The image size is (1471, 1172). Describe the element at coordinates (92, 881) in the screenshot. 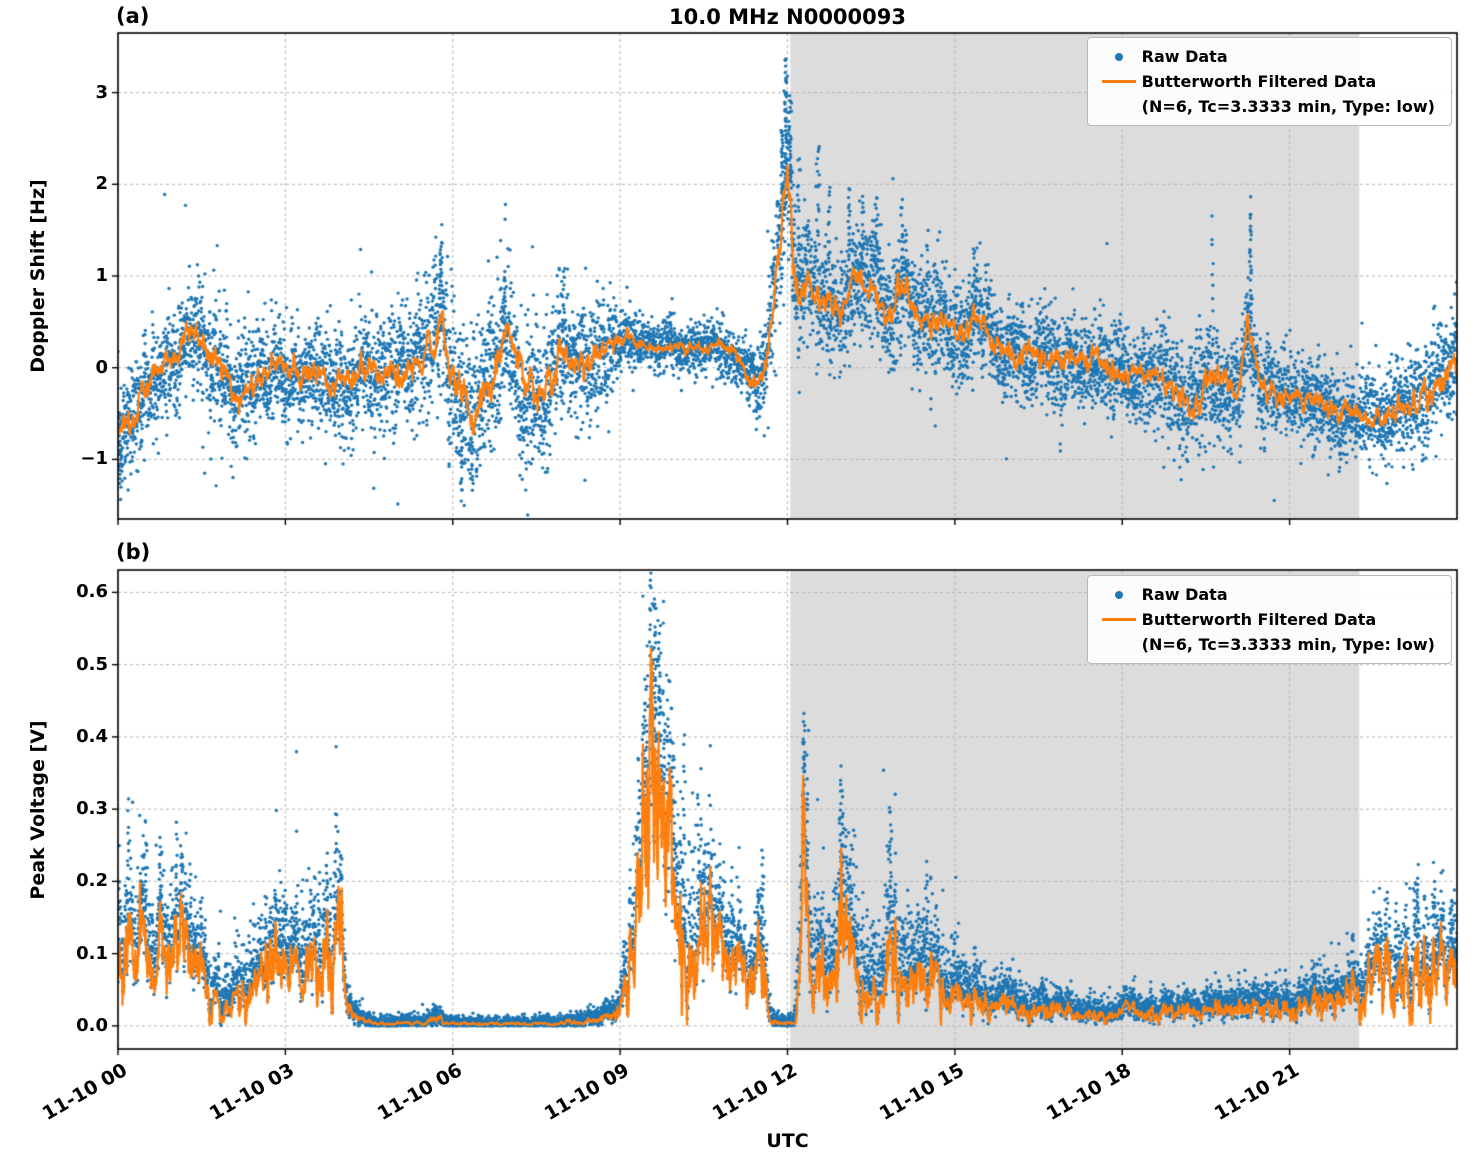

I see `y-tick-label: 0.2` at that location.